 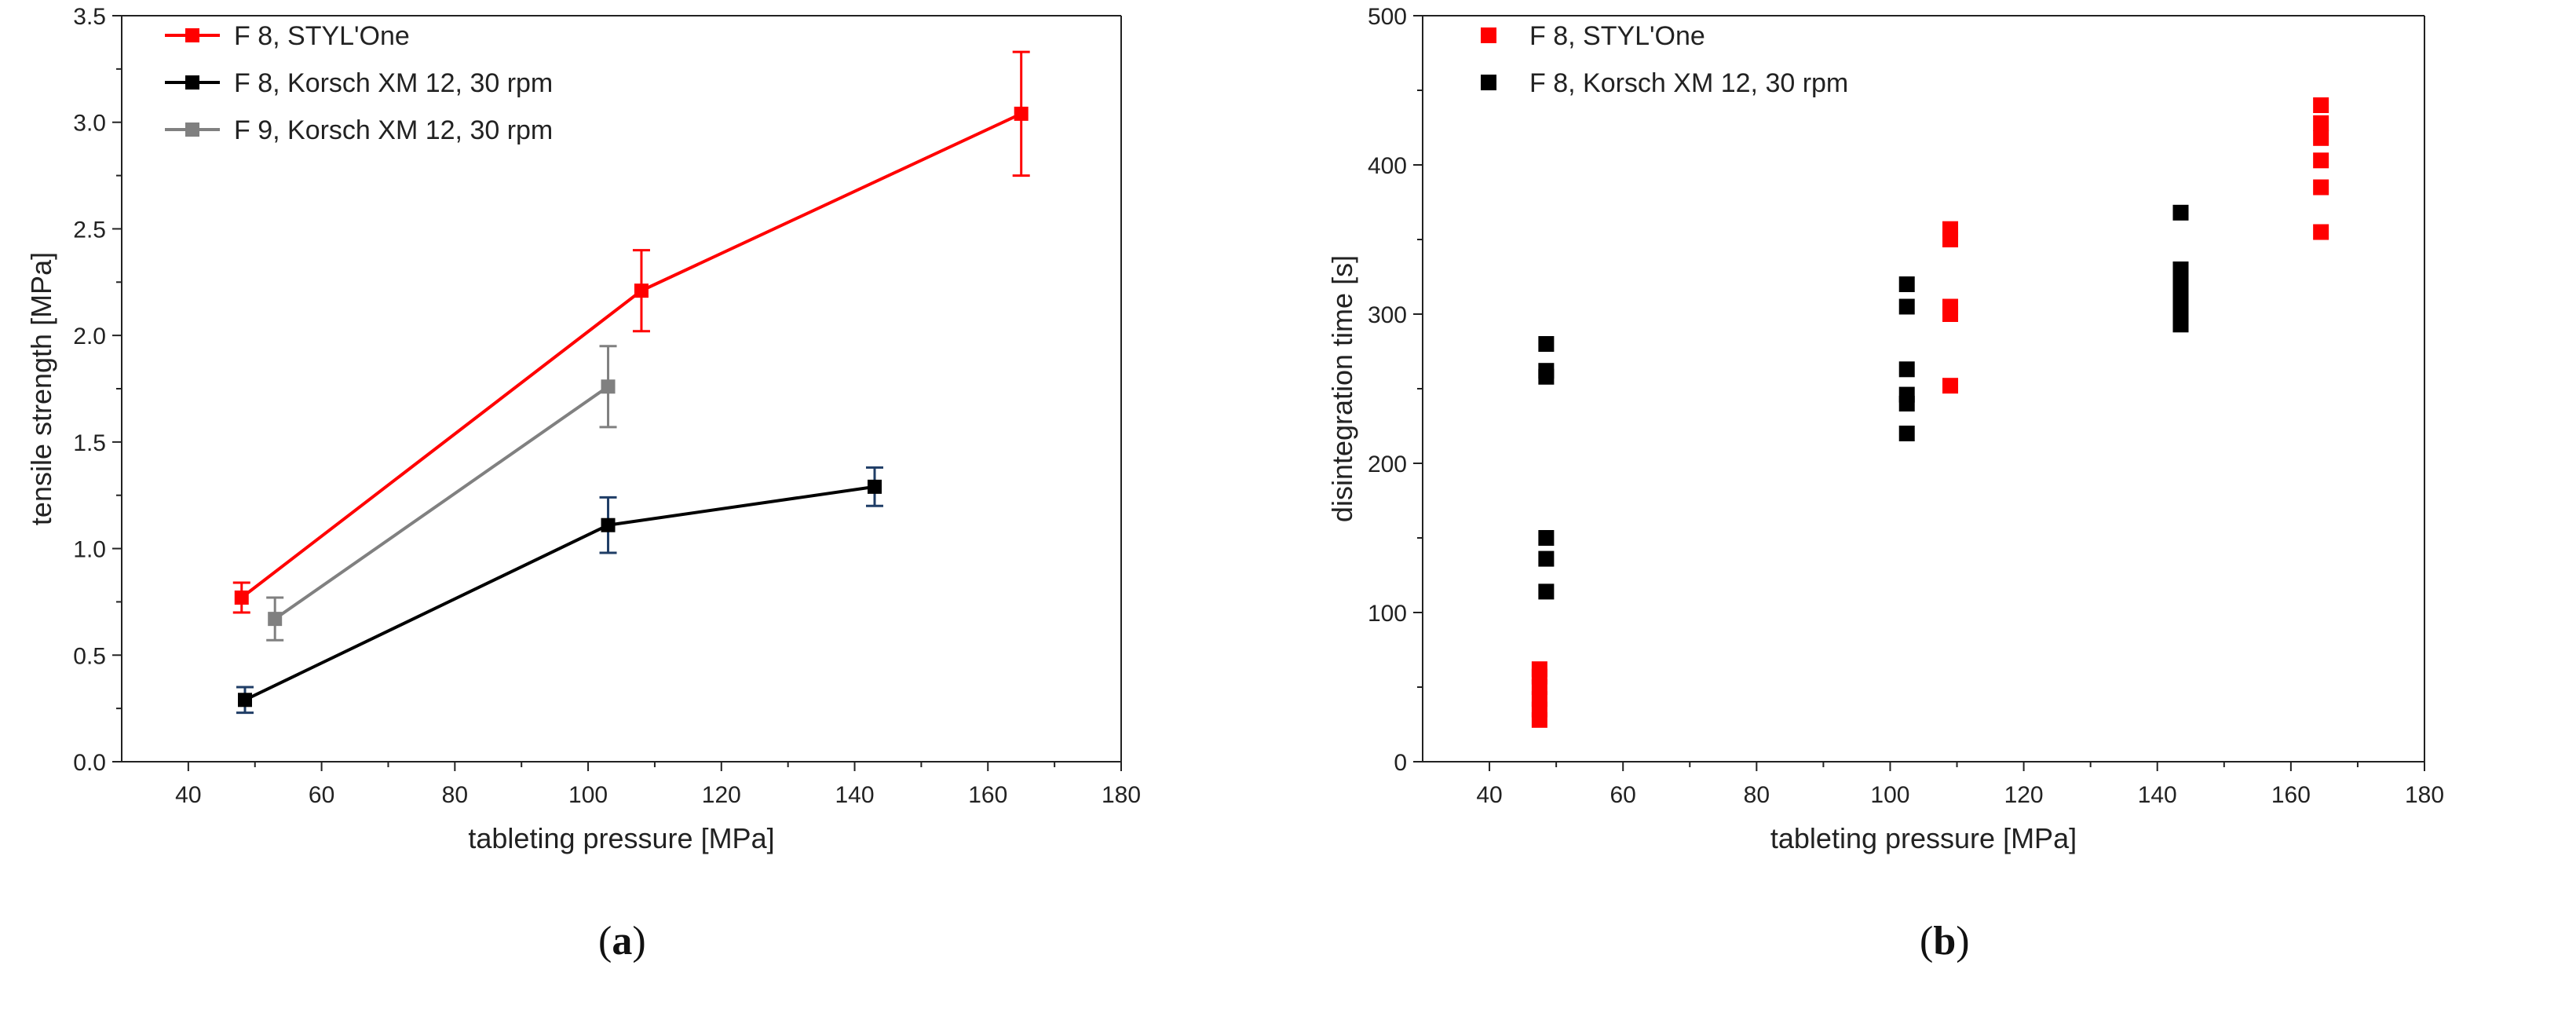 I want to click on panel-a-legend-item-3-marker, so click(x=192, y=130).